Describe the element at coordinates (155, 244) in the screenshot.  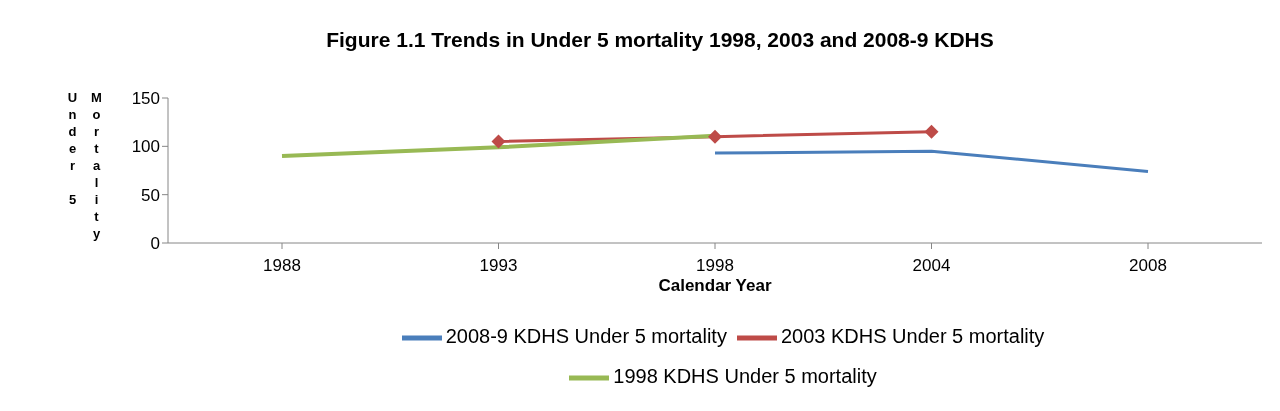
I see `y-tick-label: 0` at that location.